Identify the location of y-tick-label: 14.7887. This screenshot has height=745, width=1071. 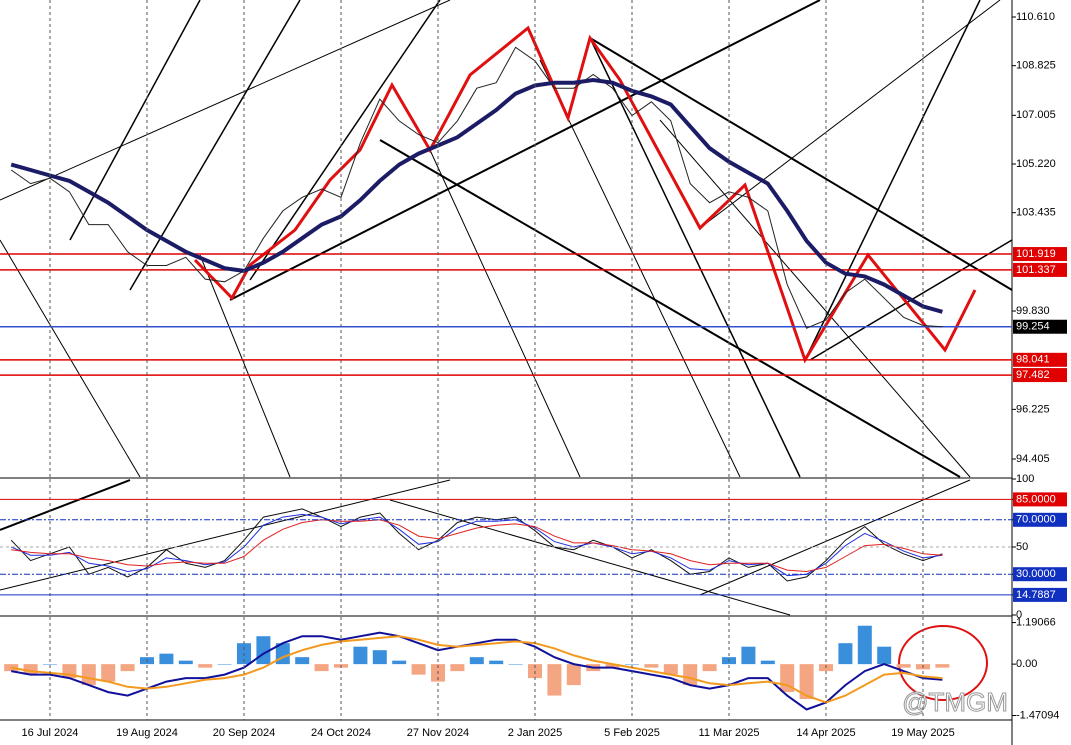
(1036, 595).